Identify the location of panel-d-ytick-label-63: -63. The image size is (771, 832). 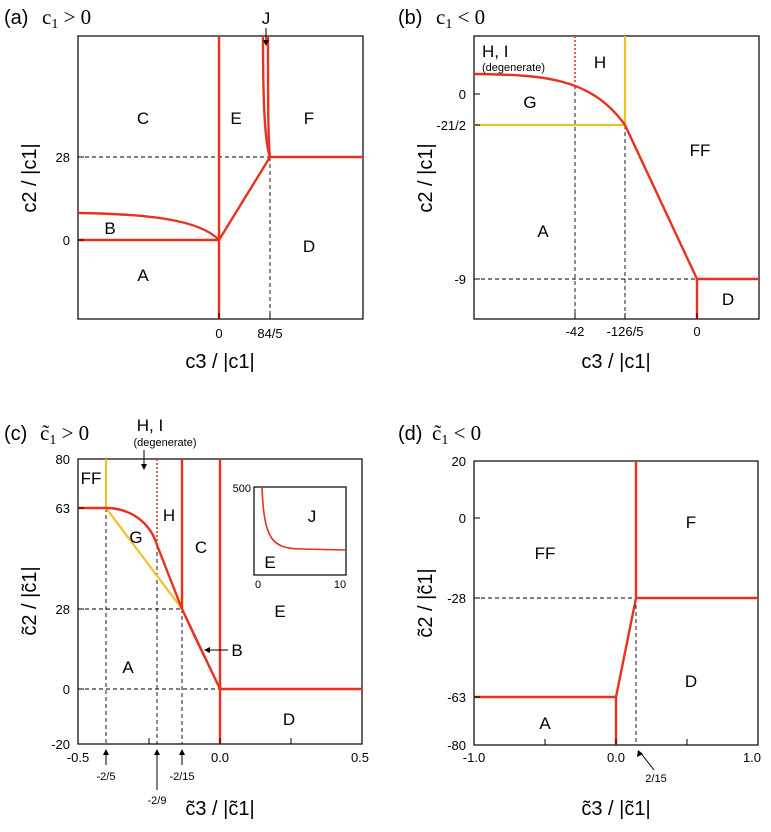
(456, 697).